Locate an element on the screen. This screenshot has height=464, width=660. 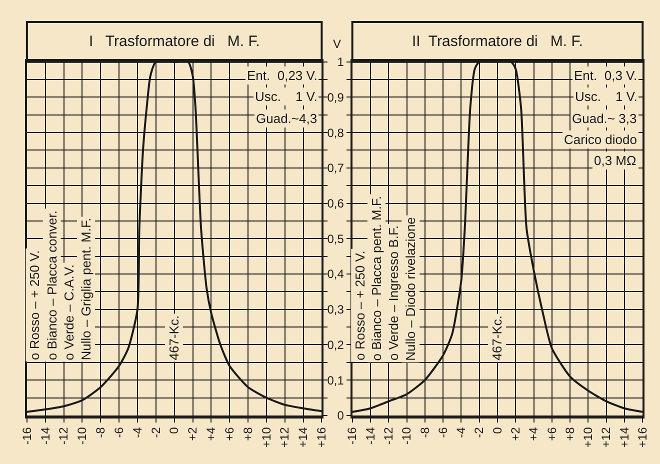
chart-title: II Trasformatore di M. F. is located at coordinates (497, 41).